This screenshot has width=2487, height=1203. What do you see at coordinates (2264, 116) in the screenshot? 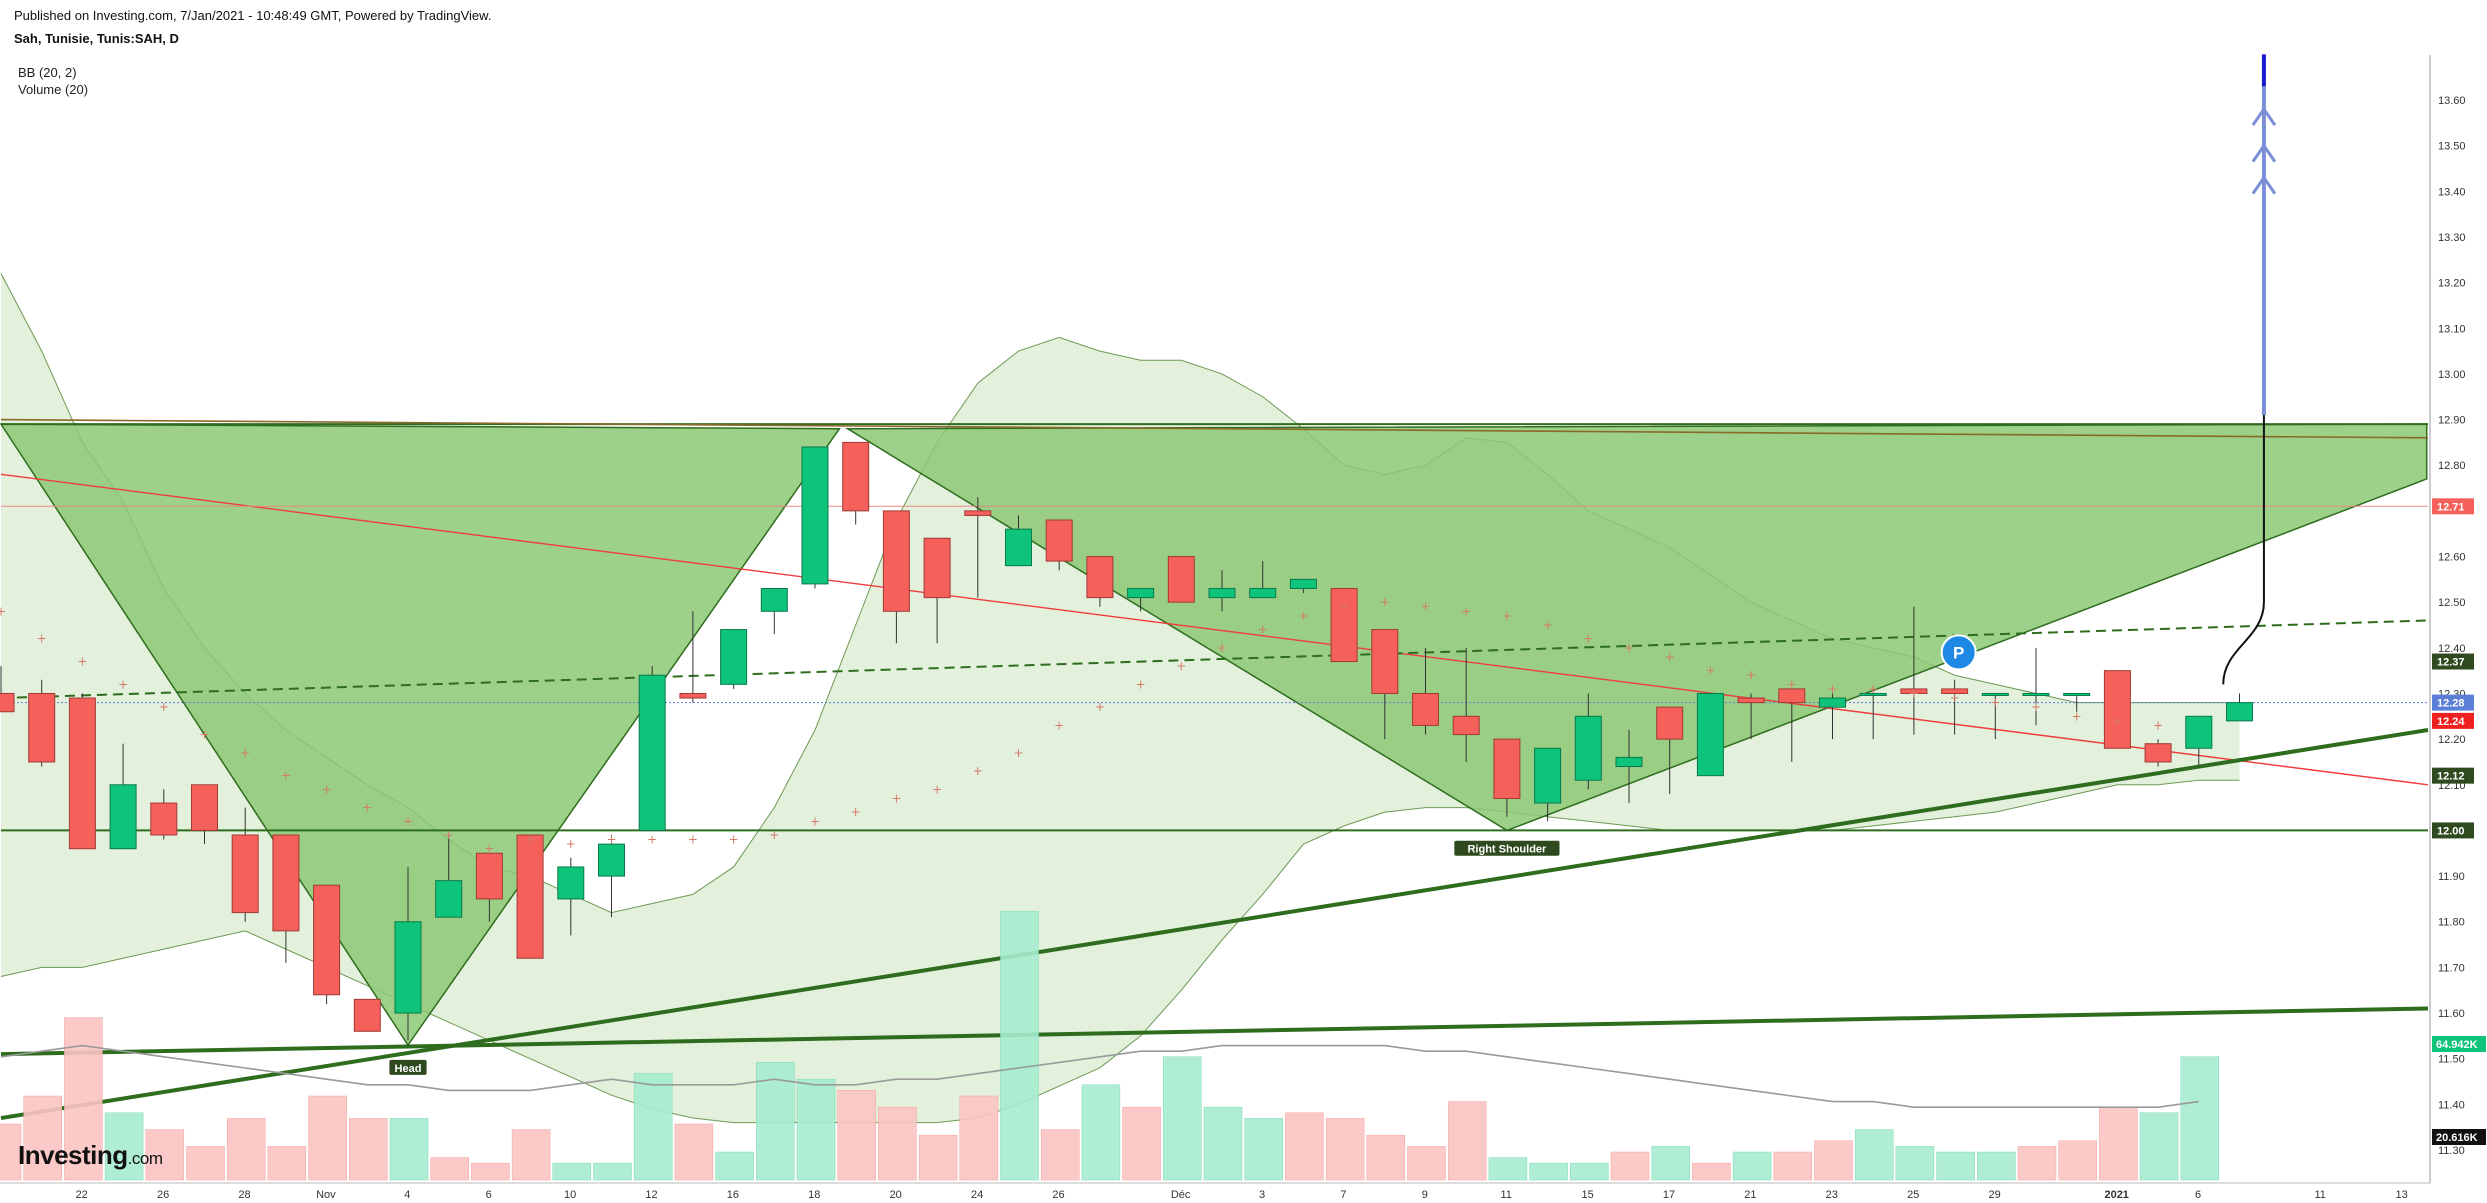
I see `arrow-chevron` at bounding box center [2264, 116].